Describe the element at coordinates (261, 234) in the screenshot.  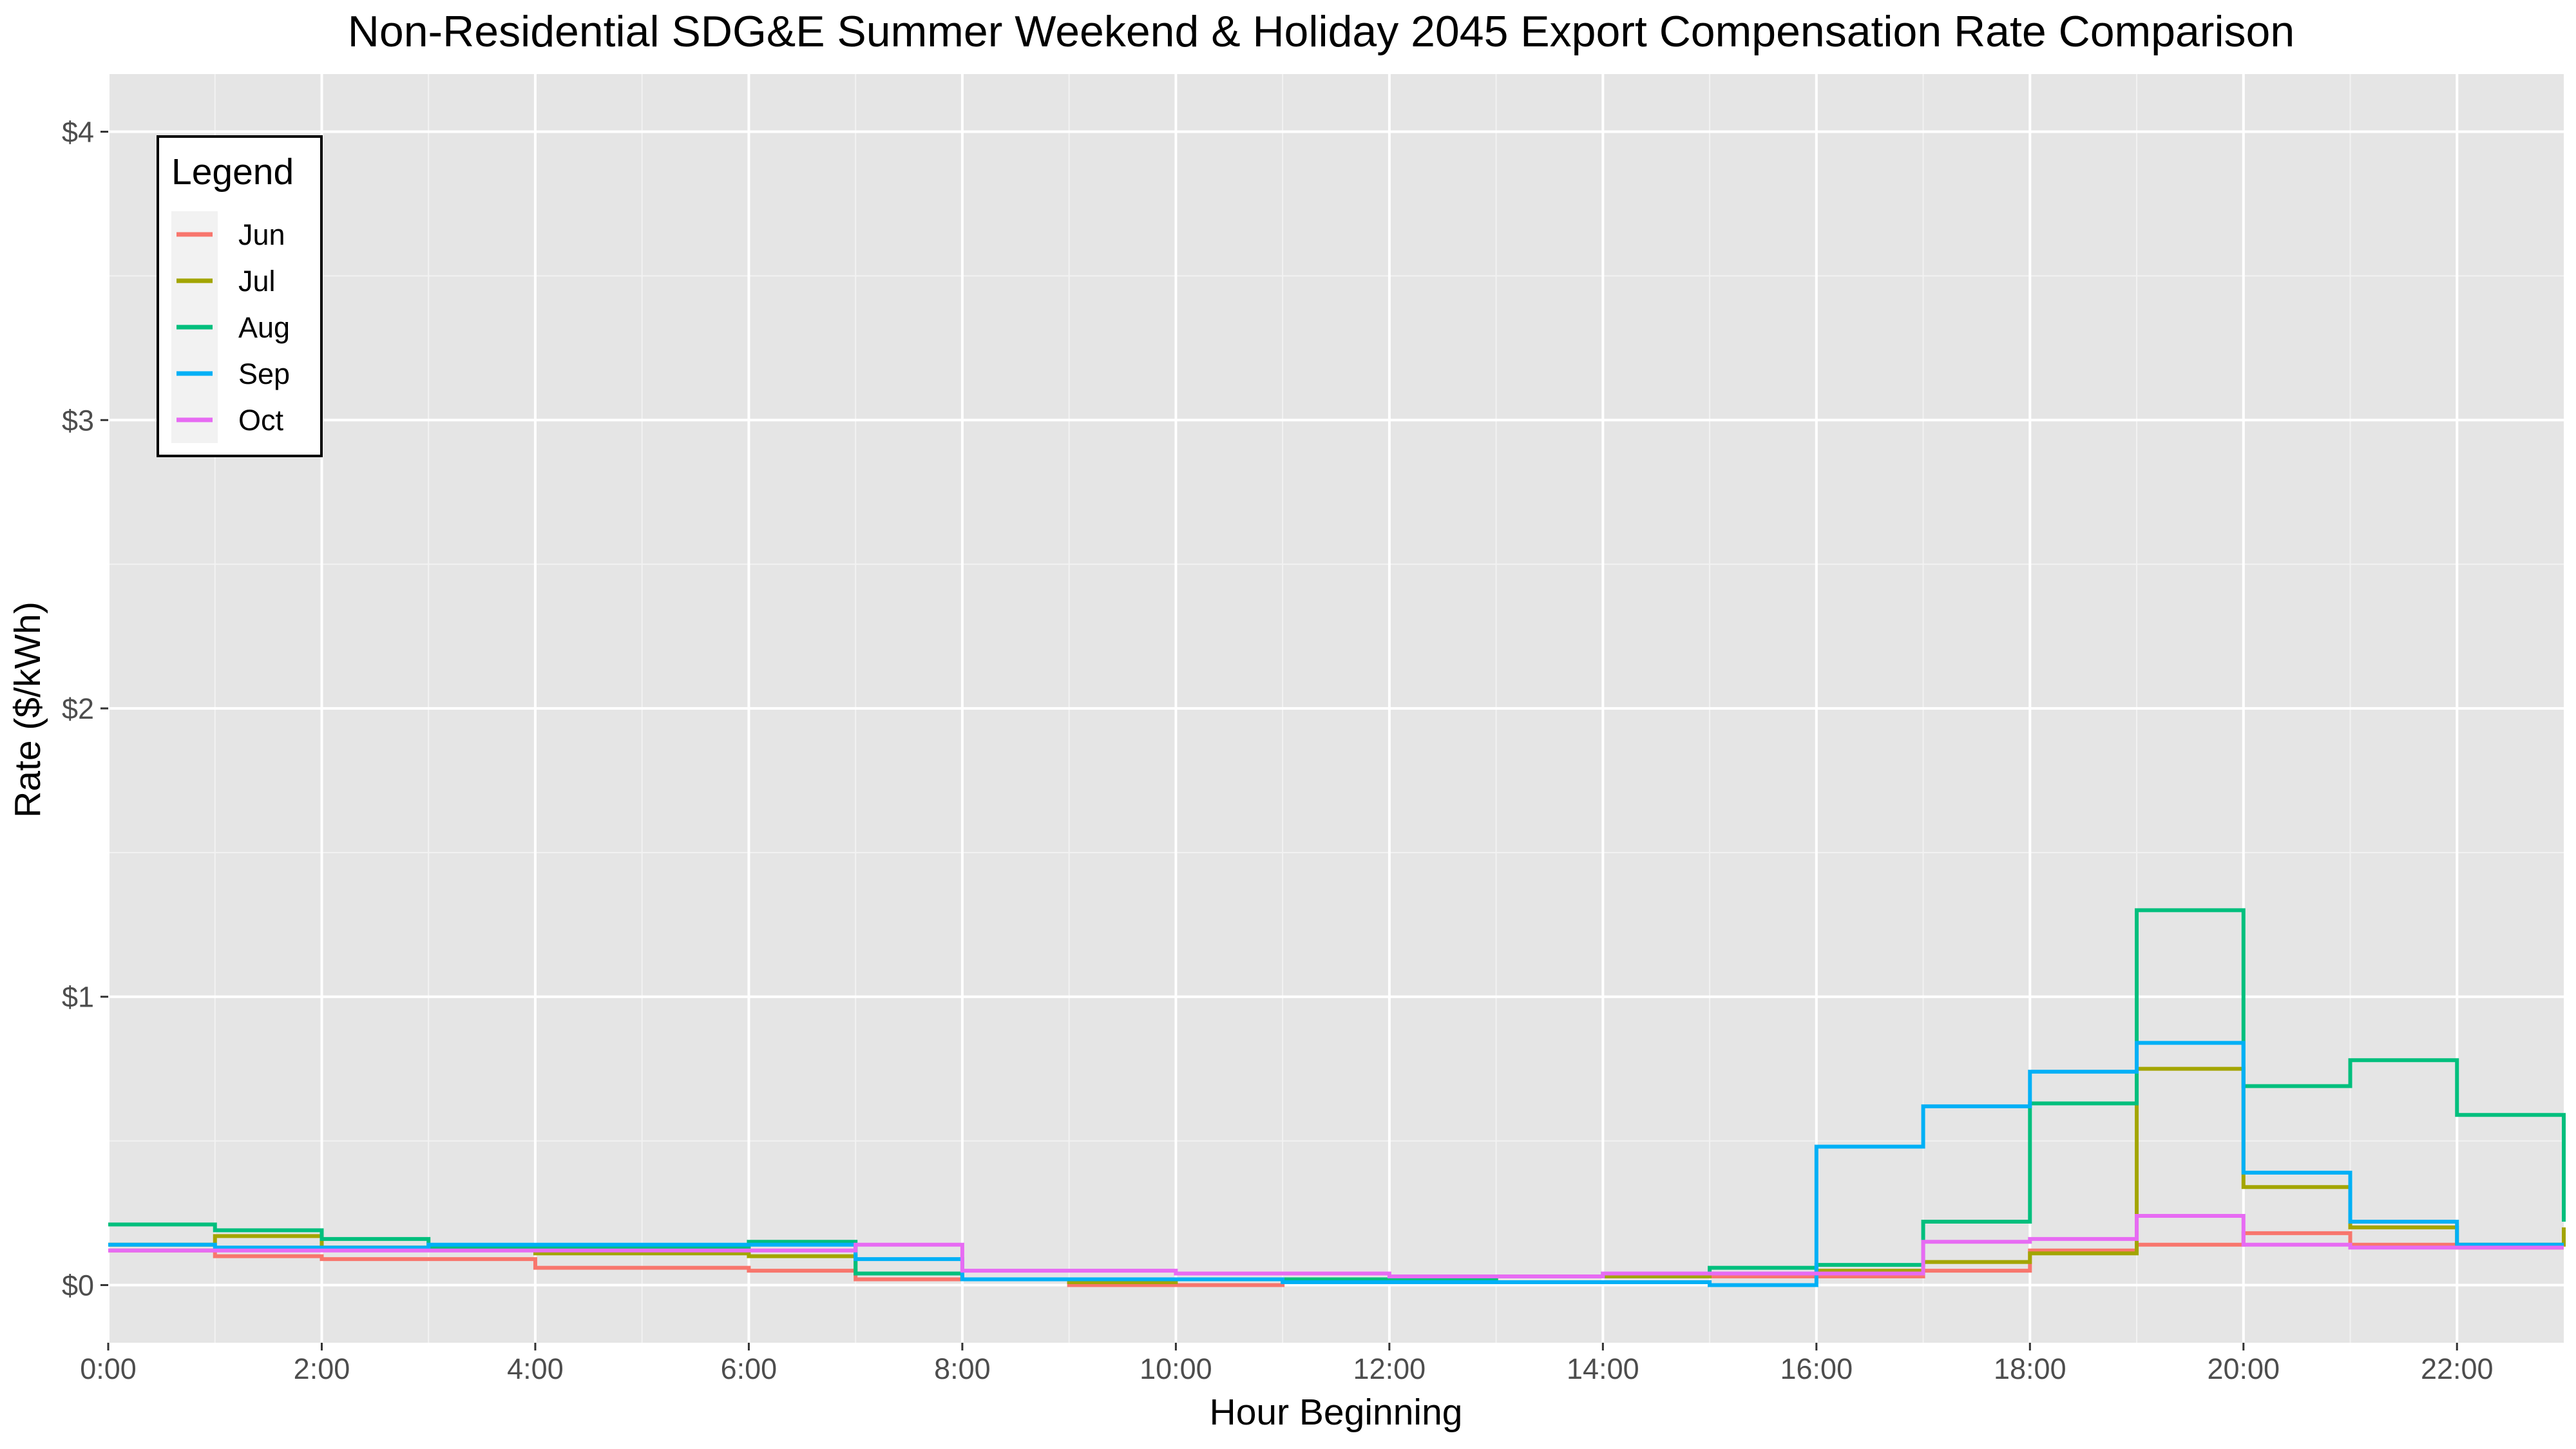
I see `legend-label-jun: Jun` at that location.